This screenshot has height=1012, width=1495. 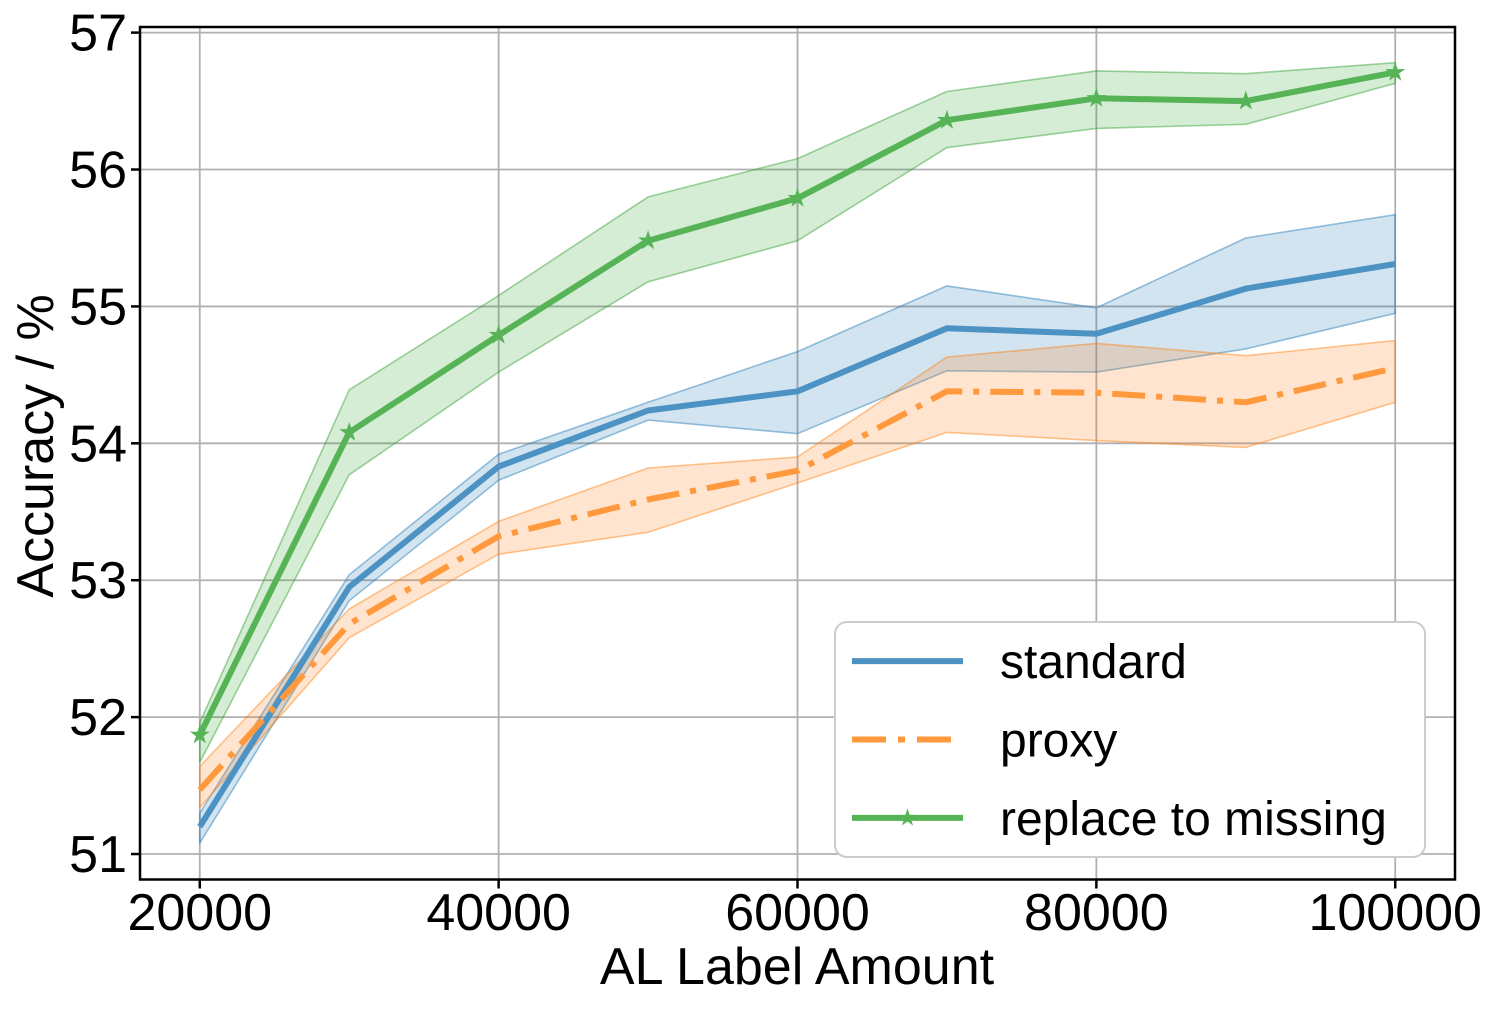 What do you see at coordinates (1096, 913) in the screenshot?
I see `x-tick-label: 80000` at bounding box center [1096, 913].